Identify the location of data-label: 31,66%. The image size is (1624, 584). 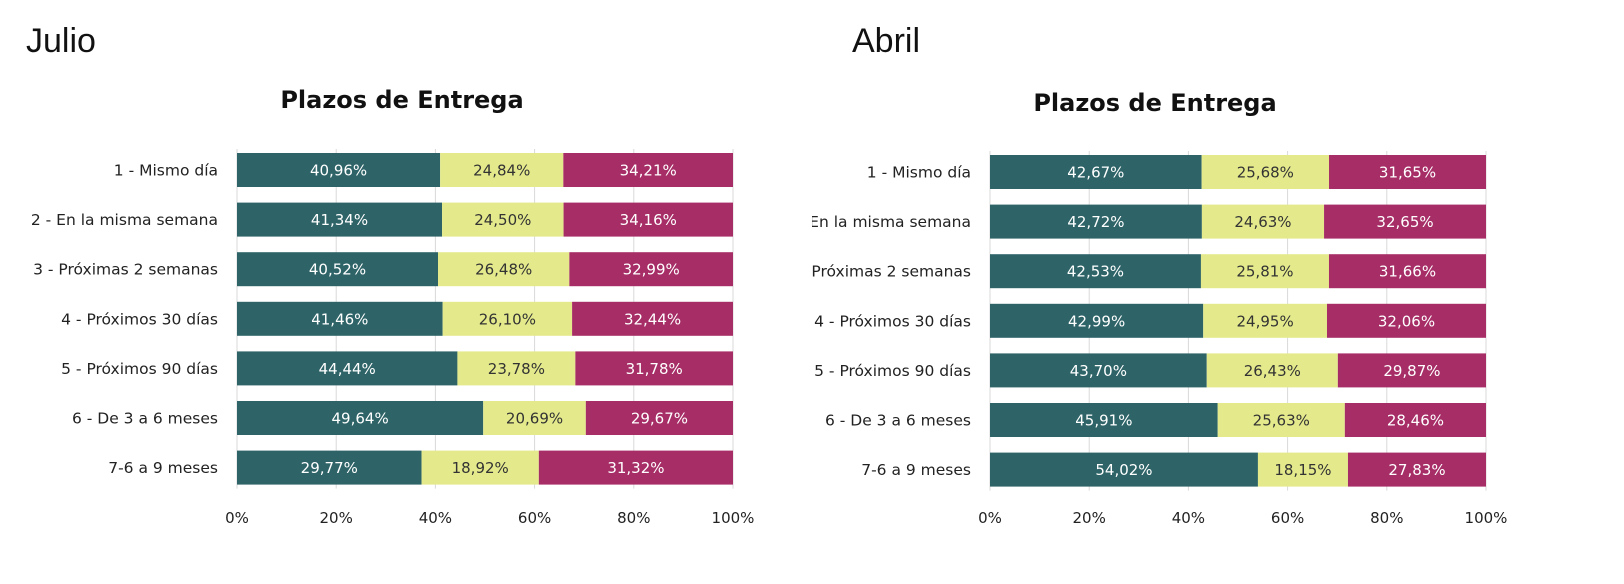
(1407, 272).